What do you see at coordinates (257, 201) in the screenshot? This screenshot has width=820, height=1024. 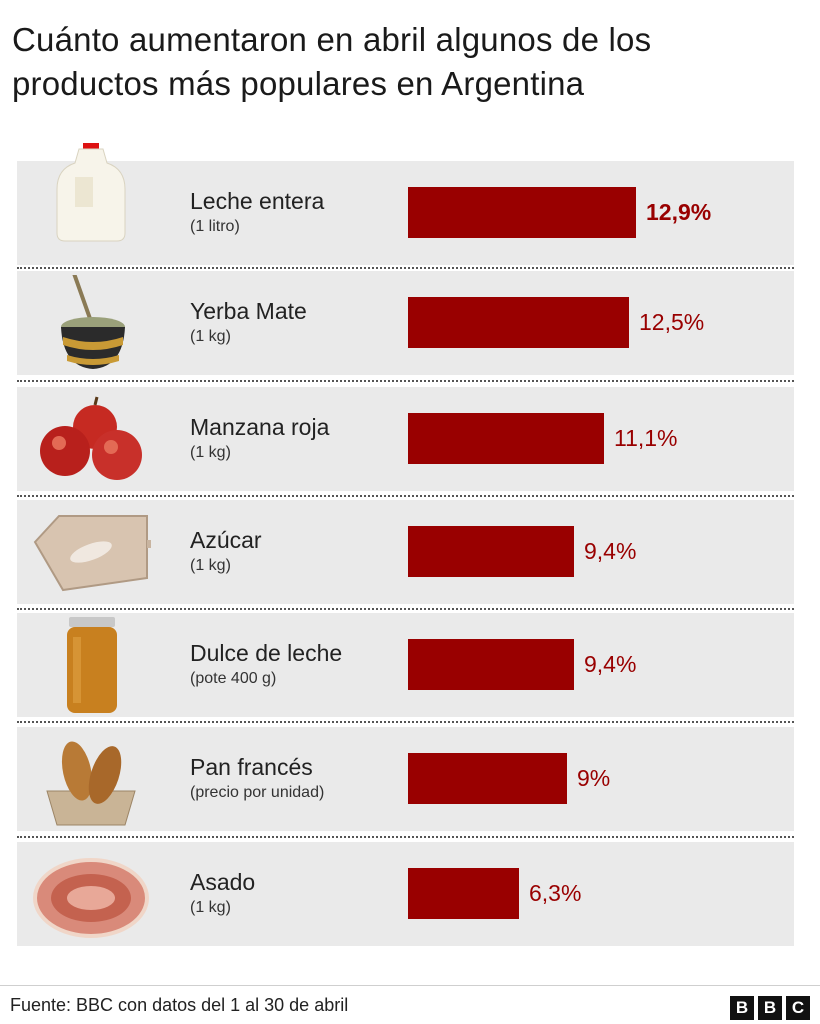 I see `category-label: Leche entera` at bounding box center [257, 201].